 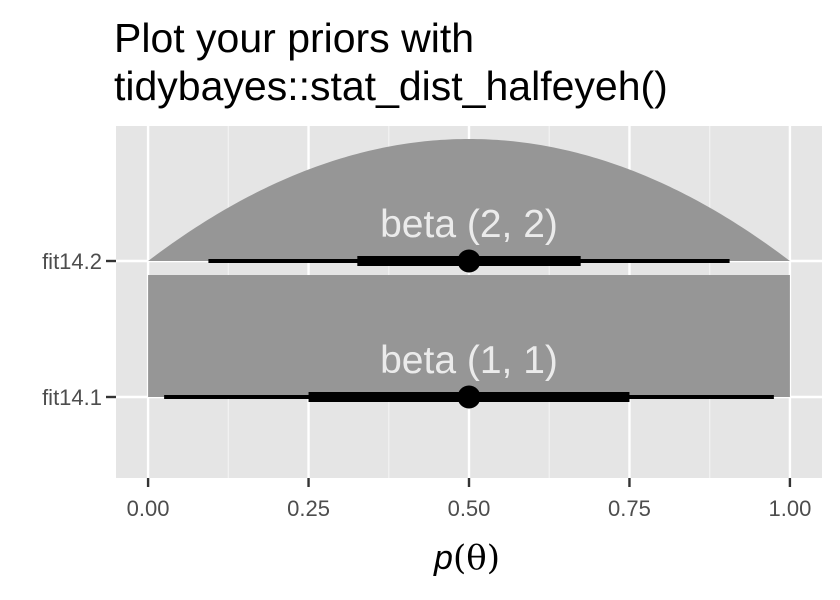 I want to click on x-tick-label: 0.25, so click(x=308, y=508).